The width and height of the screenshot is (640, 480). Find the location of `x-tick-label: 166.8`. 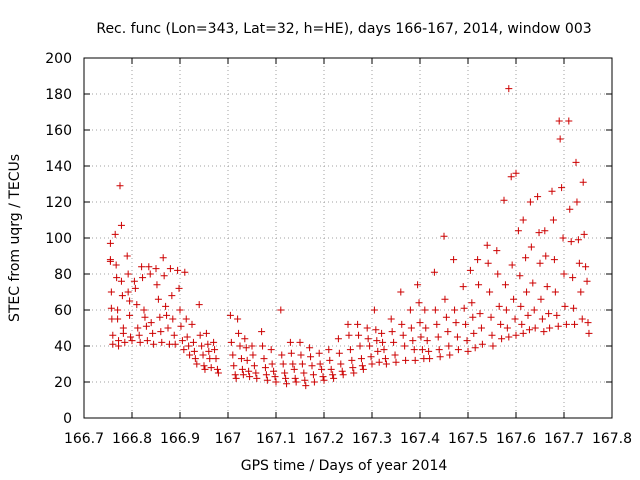

x-tick-label: 166.8 is located at coordinates (132, 439).